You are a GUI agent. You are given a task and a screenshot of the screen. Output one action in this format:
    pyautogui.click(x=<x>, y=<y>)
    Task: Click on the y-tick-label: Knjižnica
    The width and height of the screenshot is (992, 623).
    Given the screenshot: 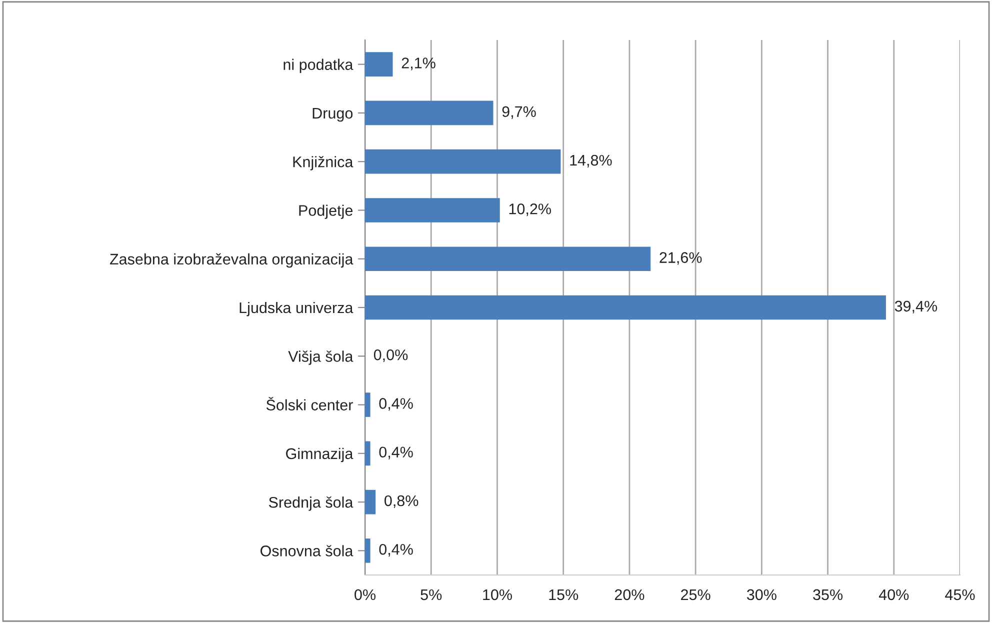 What is the action you would take?
    pyautogui.click(x=323, y=163)
    